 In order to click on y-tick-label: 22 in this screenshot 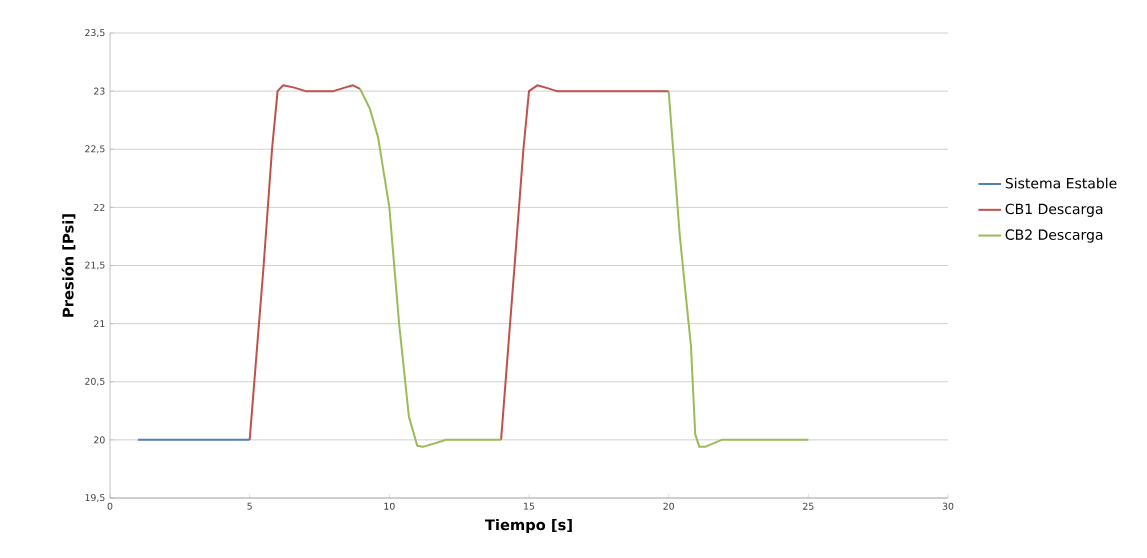, I will do `click(99, 207)`.